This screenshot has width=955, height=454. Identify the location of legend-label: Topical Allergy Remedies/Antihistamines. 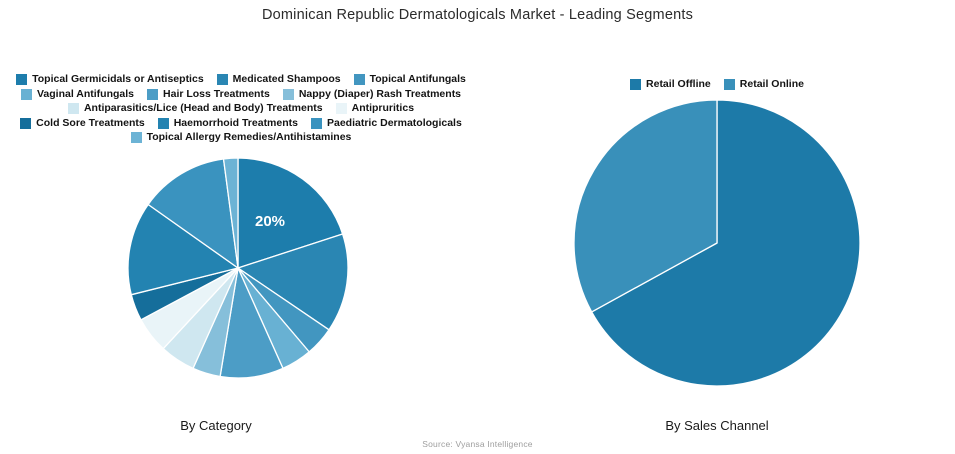
(249, 137).